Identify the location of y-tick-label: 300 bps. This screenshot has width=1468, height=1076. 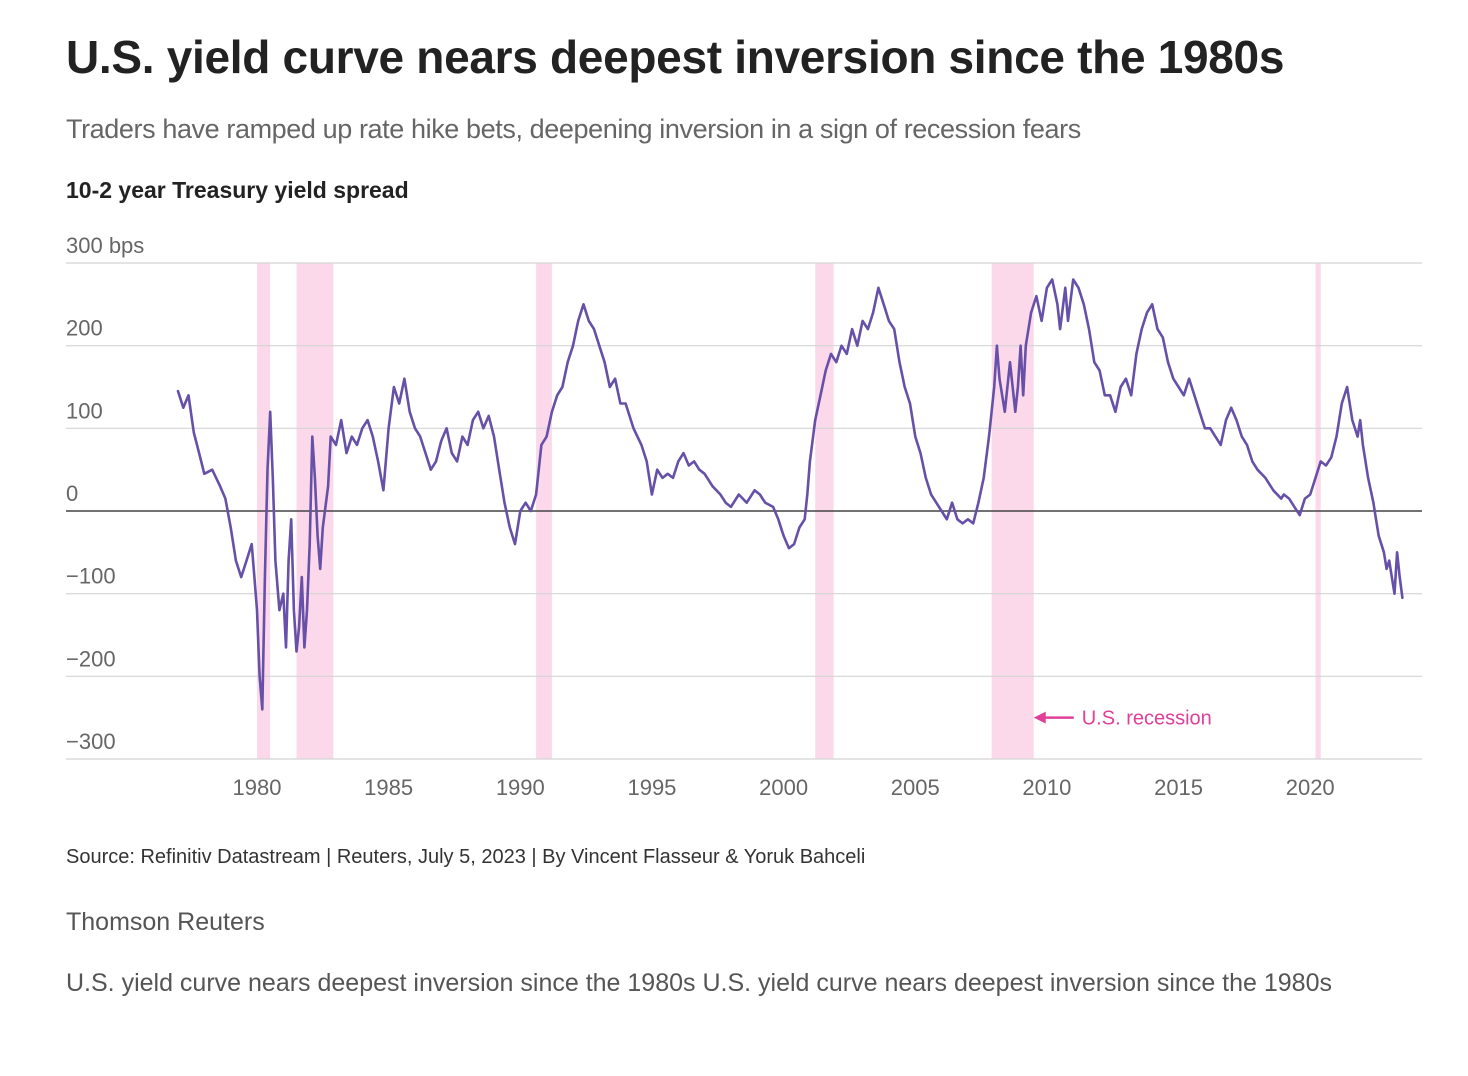
(105, 245).